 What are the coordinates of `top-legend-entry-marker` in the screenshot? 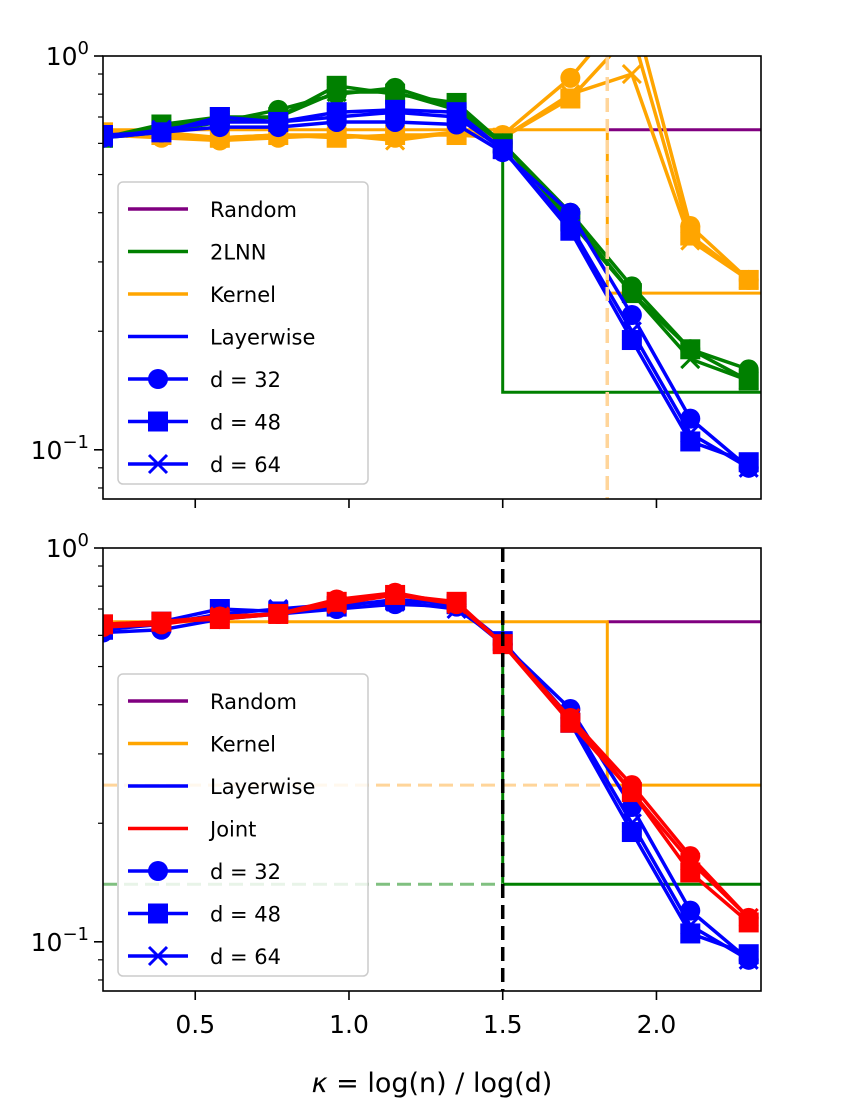 It's located at (158, 464).